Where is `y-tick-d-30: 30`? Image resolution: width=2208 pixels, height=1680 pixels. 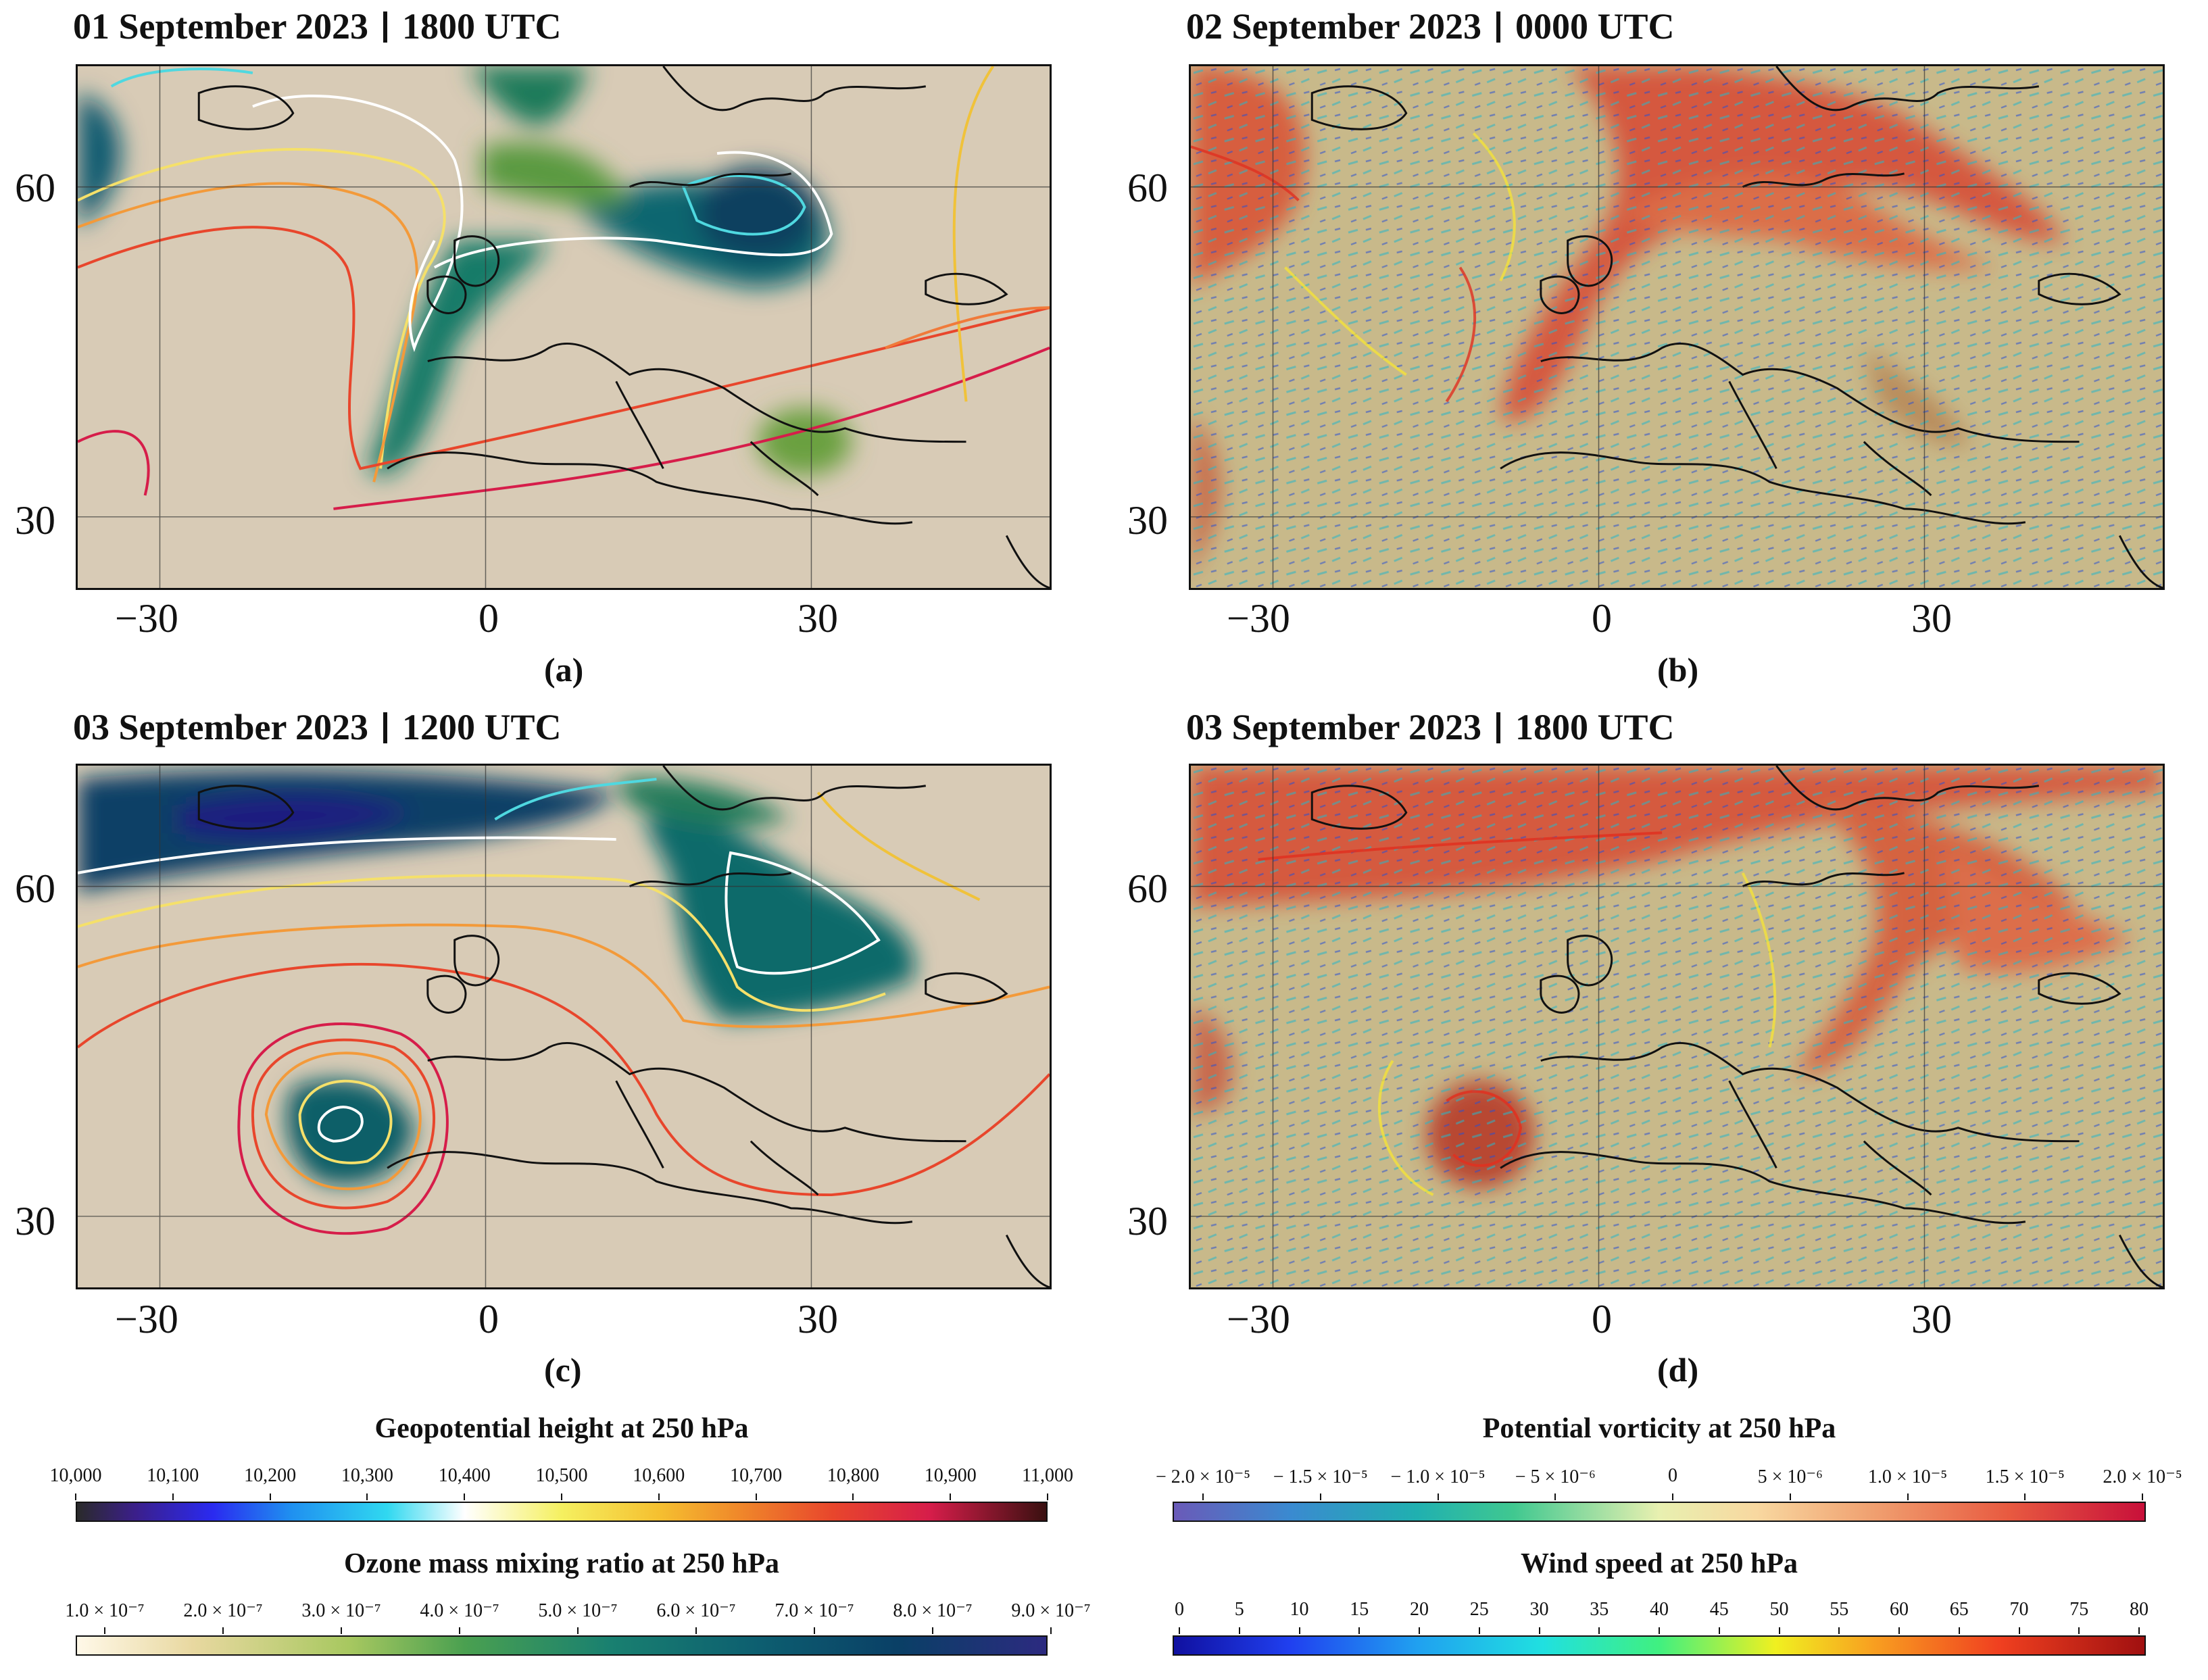
y-tick-d-30: 30 is located at coordinates (1147, 1221).